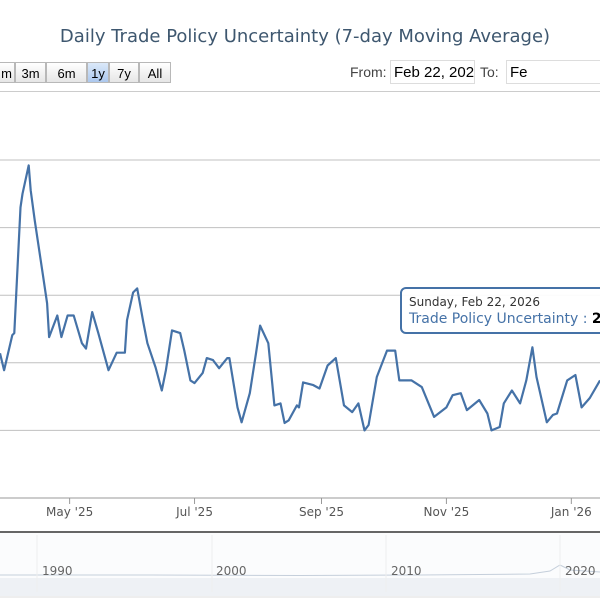 This screenshot has width=600, height=600. Describe the element at coordinates (447, 512) in the screenshot. I see `x-tick-label: Nov '25` at that location.